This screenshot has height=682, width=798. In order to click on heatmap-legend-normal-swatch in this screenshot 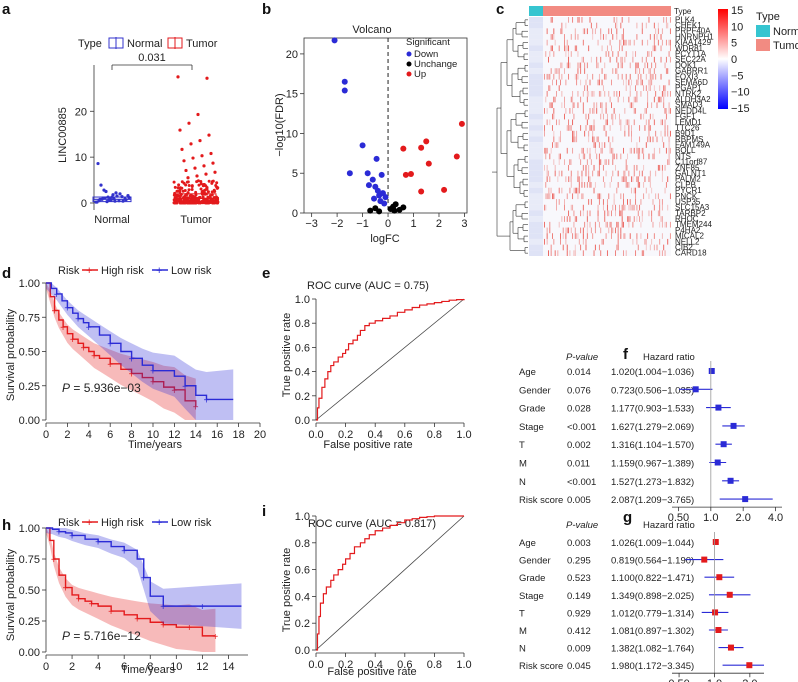, I will do `click(763, 31)`.